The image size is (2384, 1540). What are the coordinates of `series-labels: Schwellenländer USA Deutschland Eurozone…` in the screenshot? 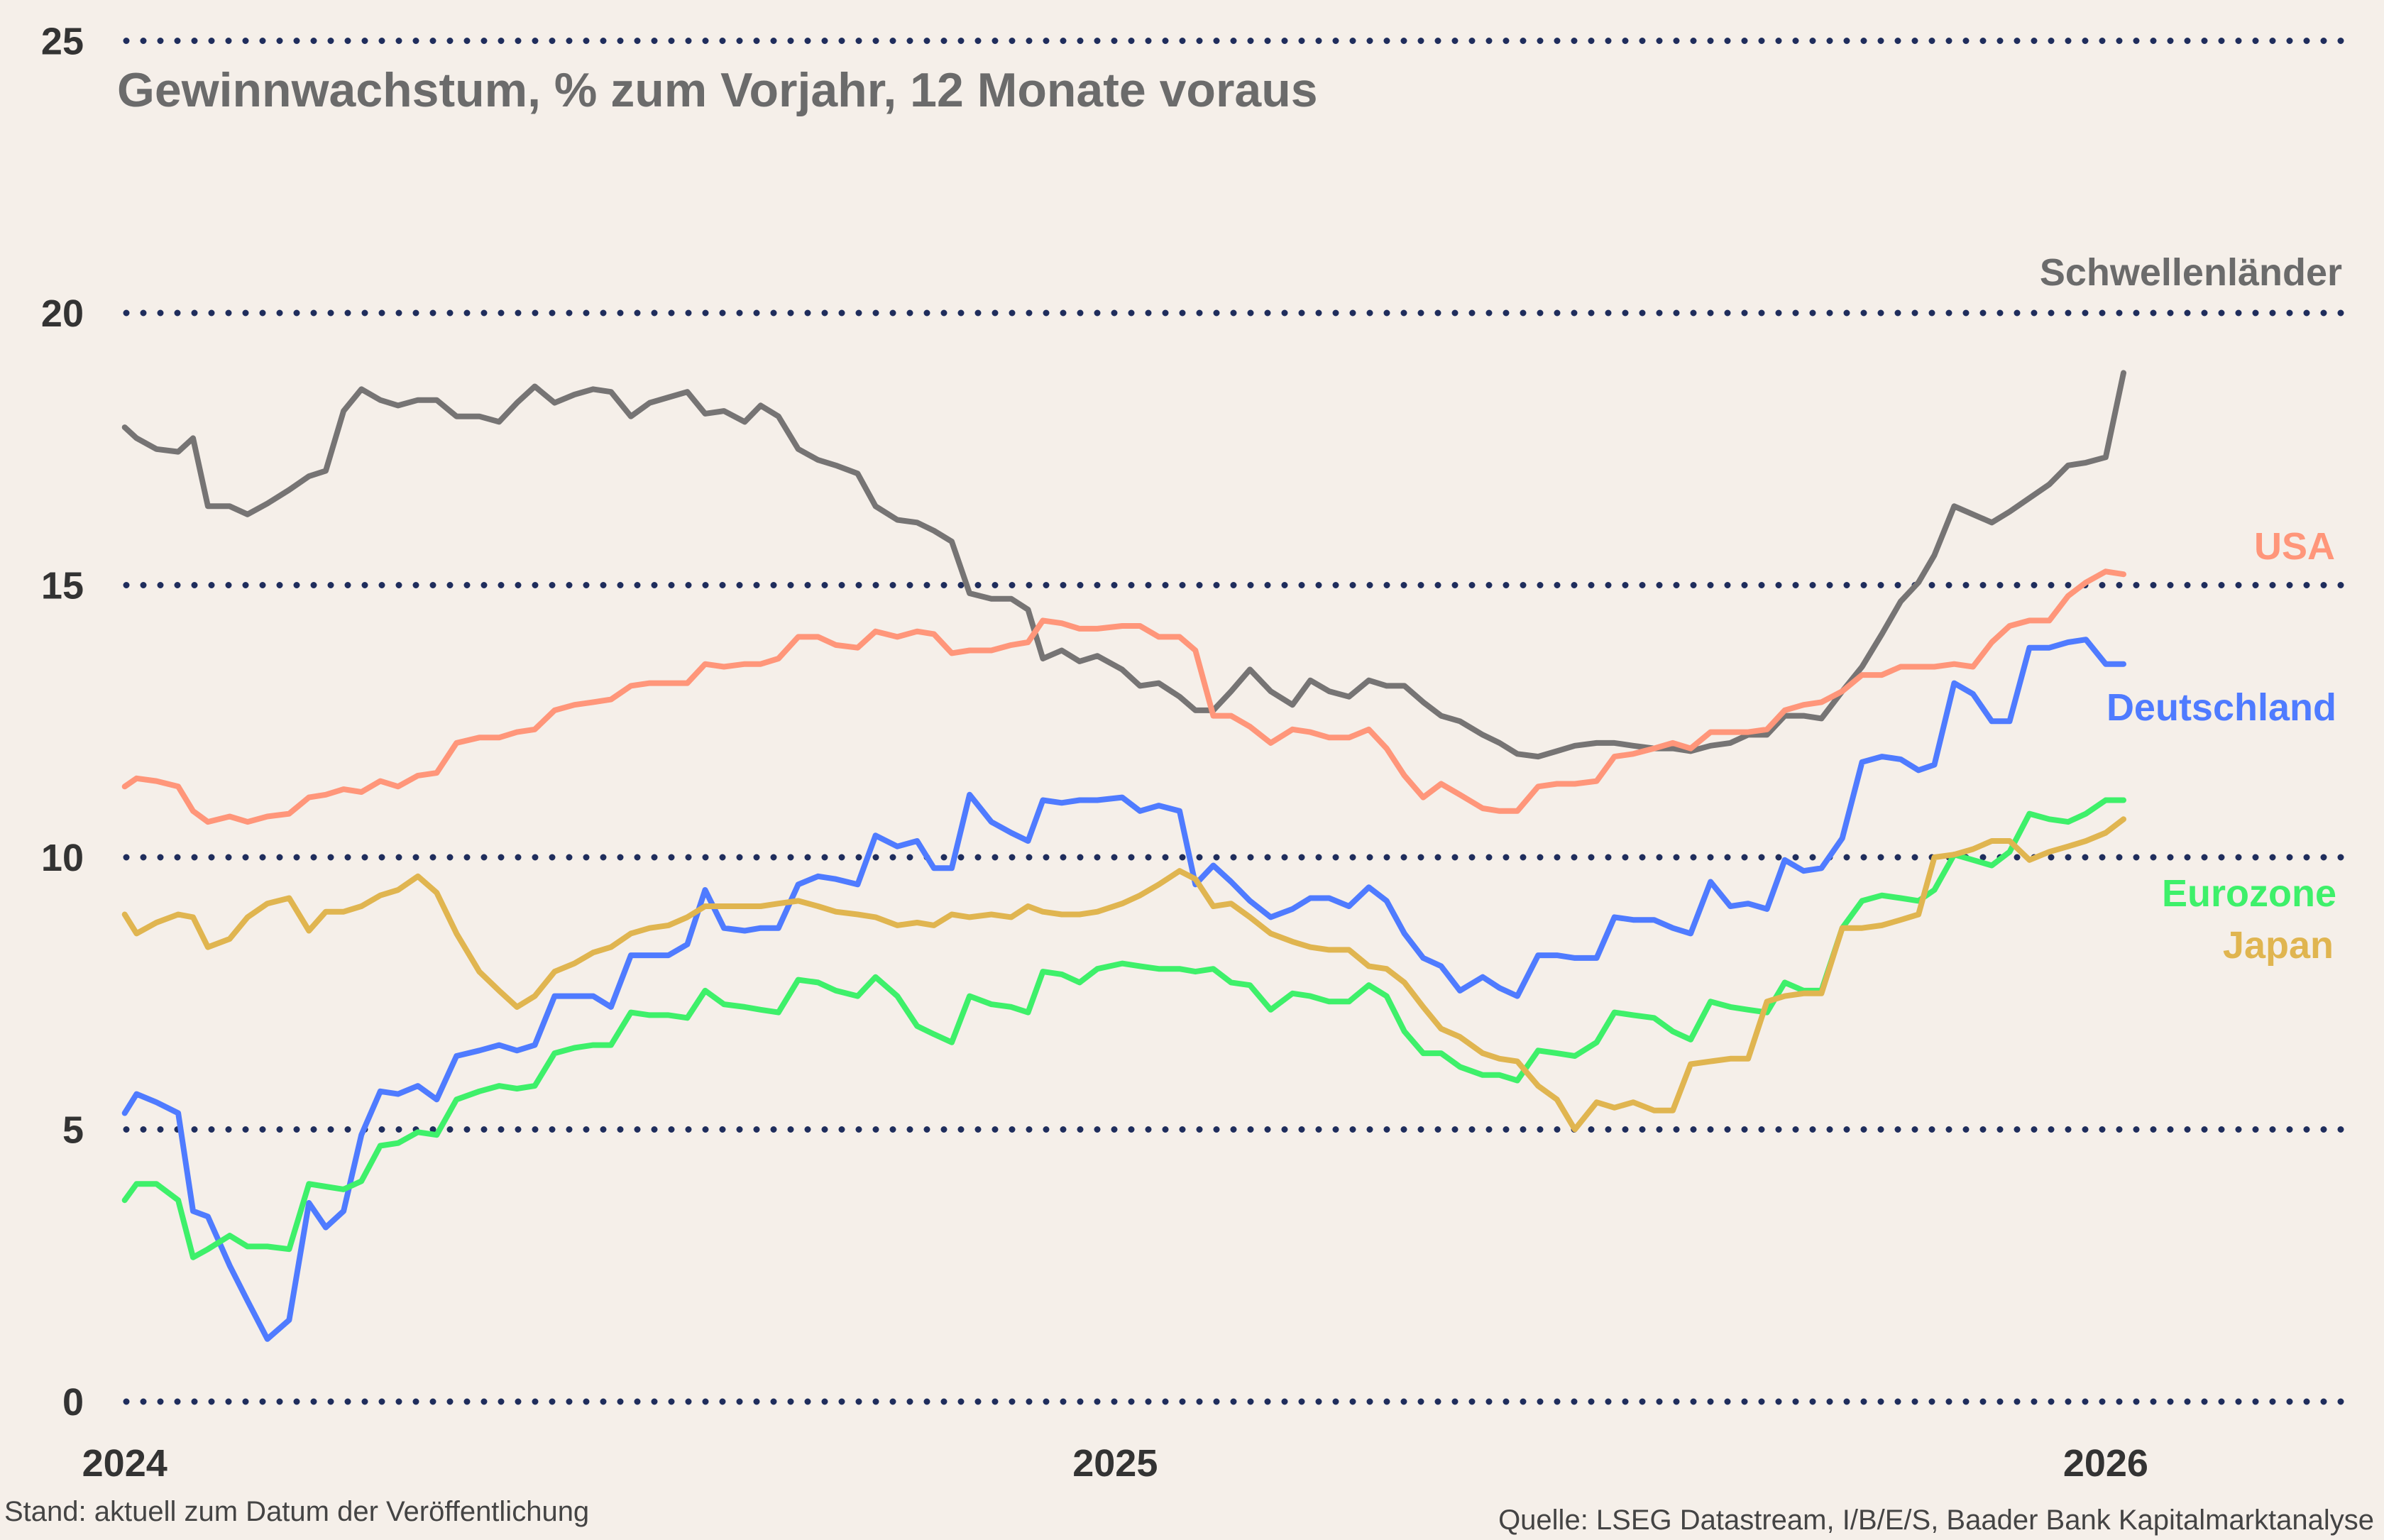 It's located at (2191, 609).